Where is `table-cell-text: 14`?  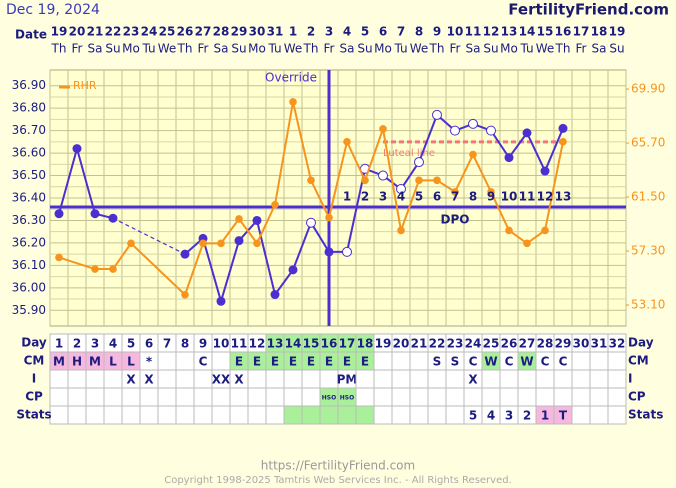
table-cell-text: 14 is located at coordinates (293, 344).